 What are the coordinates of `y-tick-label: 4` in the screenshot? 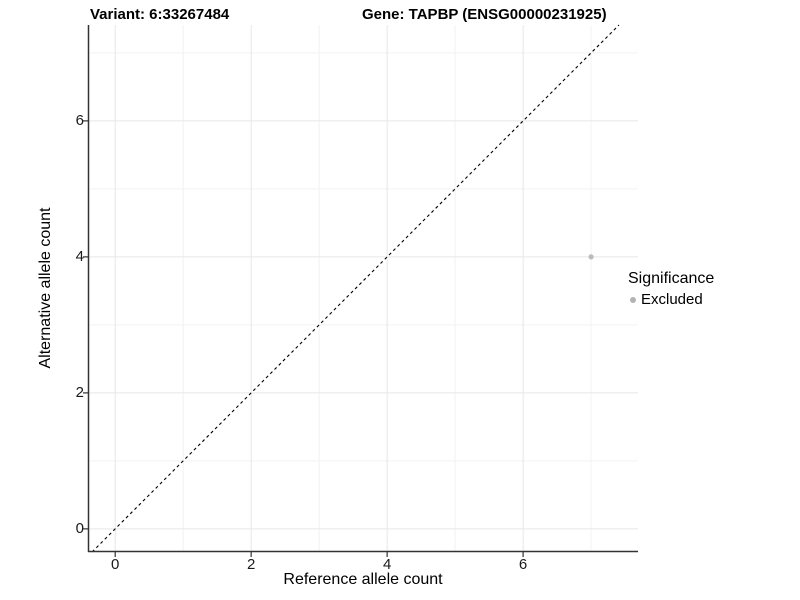 It's located at (79, 256).